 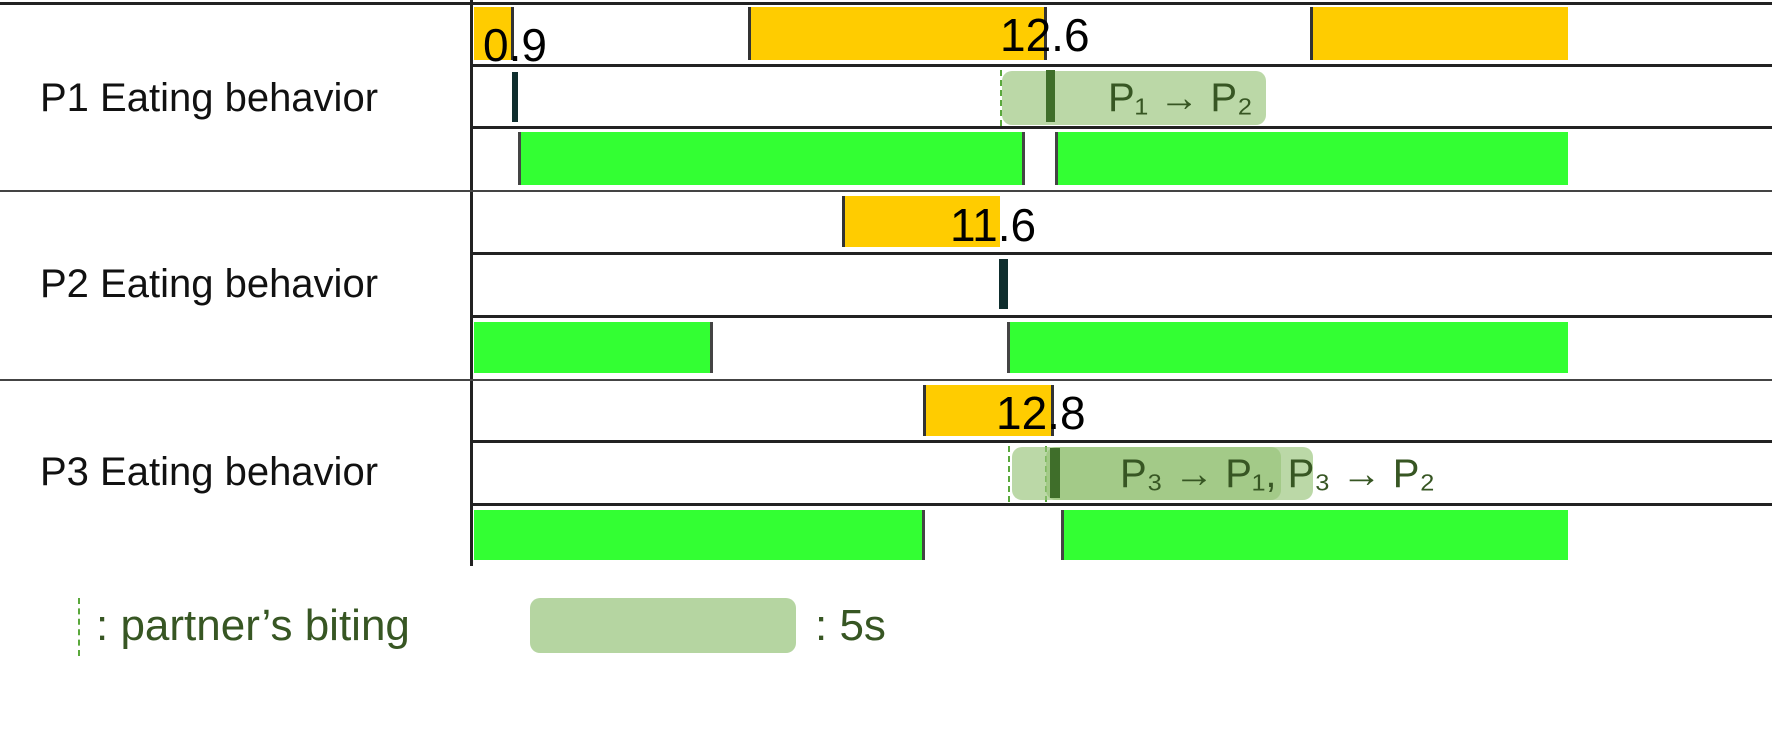 What do you see at coordinates (209, 98) in the screenshot?
I see `row-label-p1: P1 Eating behavior` at bounding box center [209, 98].